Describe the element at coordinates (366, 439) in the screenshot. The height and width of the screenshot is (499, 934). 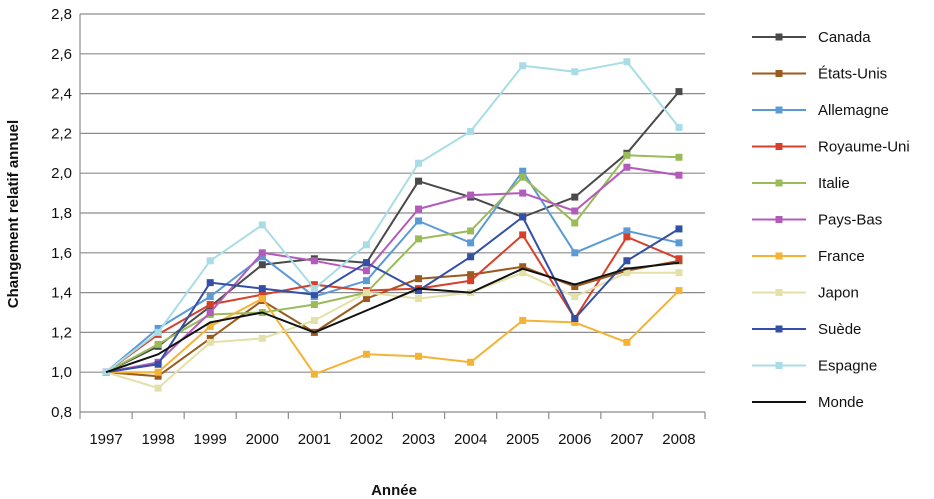
I see `x-tick-label: 2002` at that location.